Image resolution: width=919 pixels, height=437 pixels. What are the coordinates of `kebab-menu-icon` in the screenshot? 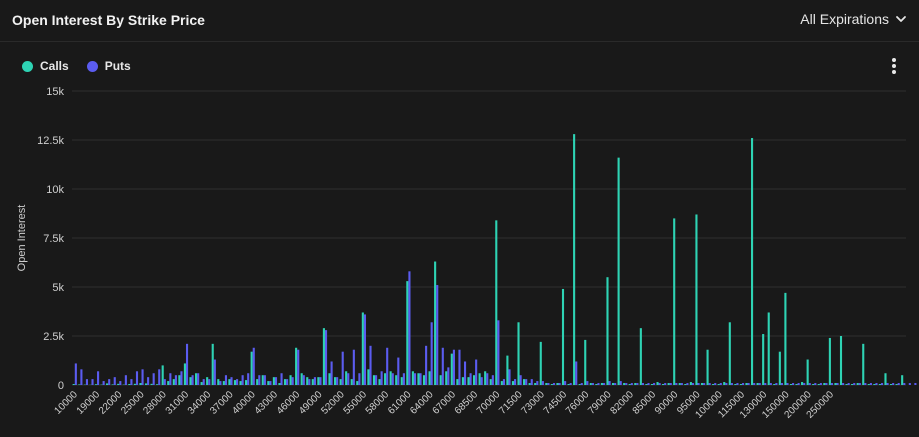 It's located at (894, 68).